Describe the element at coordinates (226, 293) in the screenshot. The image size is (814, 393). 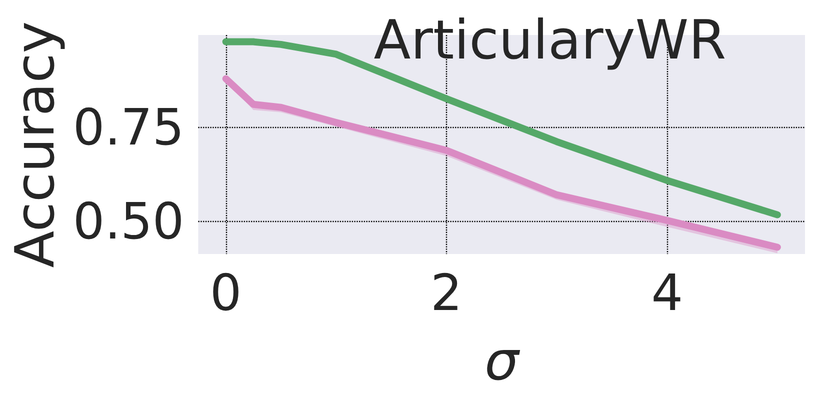
I see `x-tick-label: 0` at that location.